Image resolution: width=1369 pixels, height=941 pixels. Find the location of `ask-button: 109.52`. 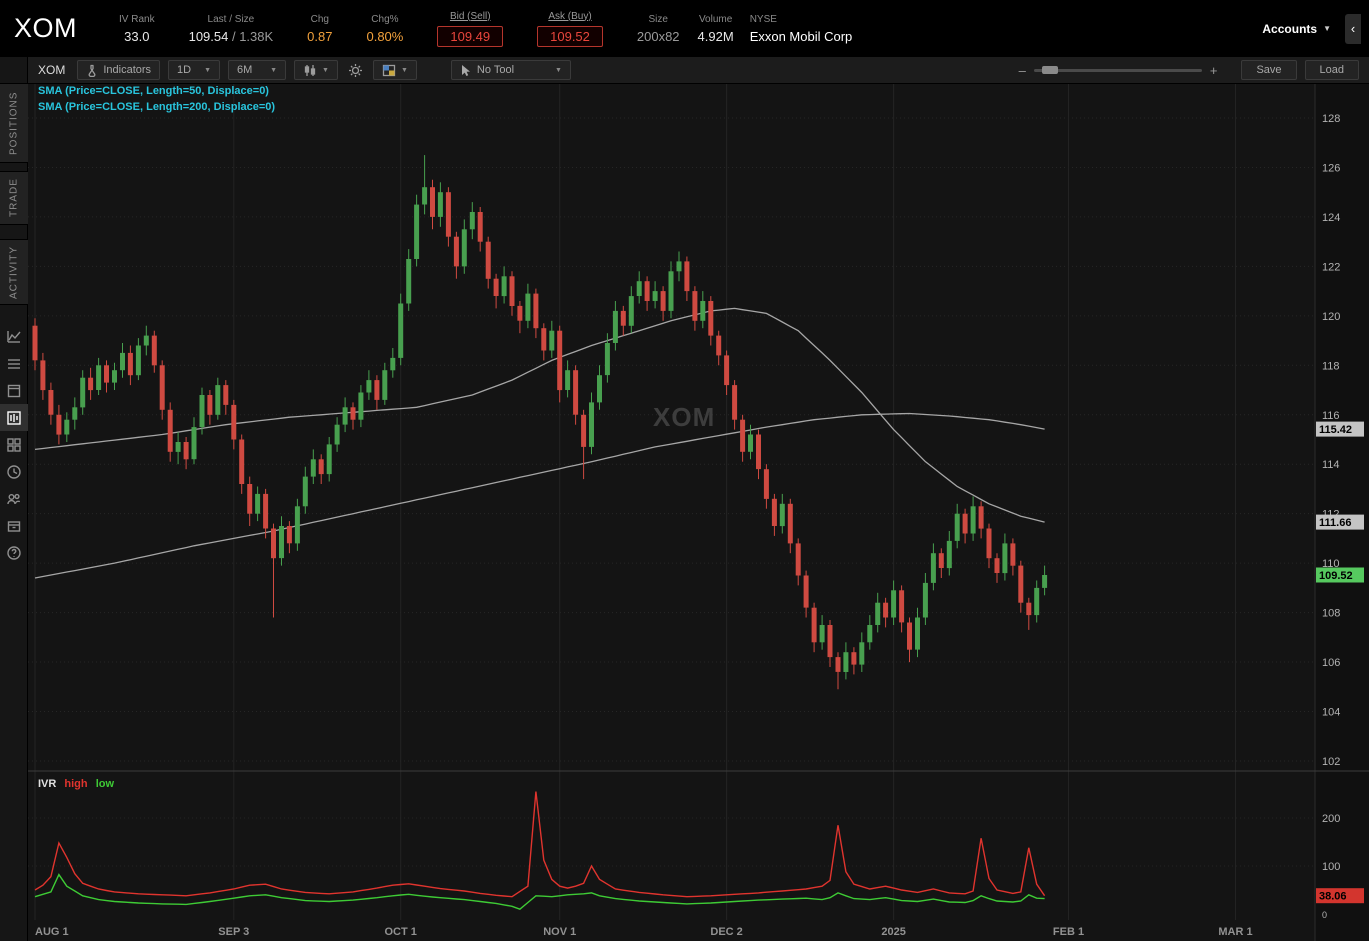

ask-button: 109.52 is located at coordinates (570, 36).